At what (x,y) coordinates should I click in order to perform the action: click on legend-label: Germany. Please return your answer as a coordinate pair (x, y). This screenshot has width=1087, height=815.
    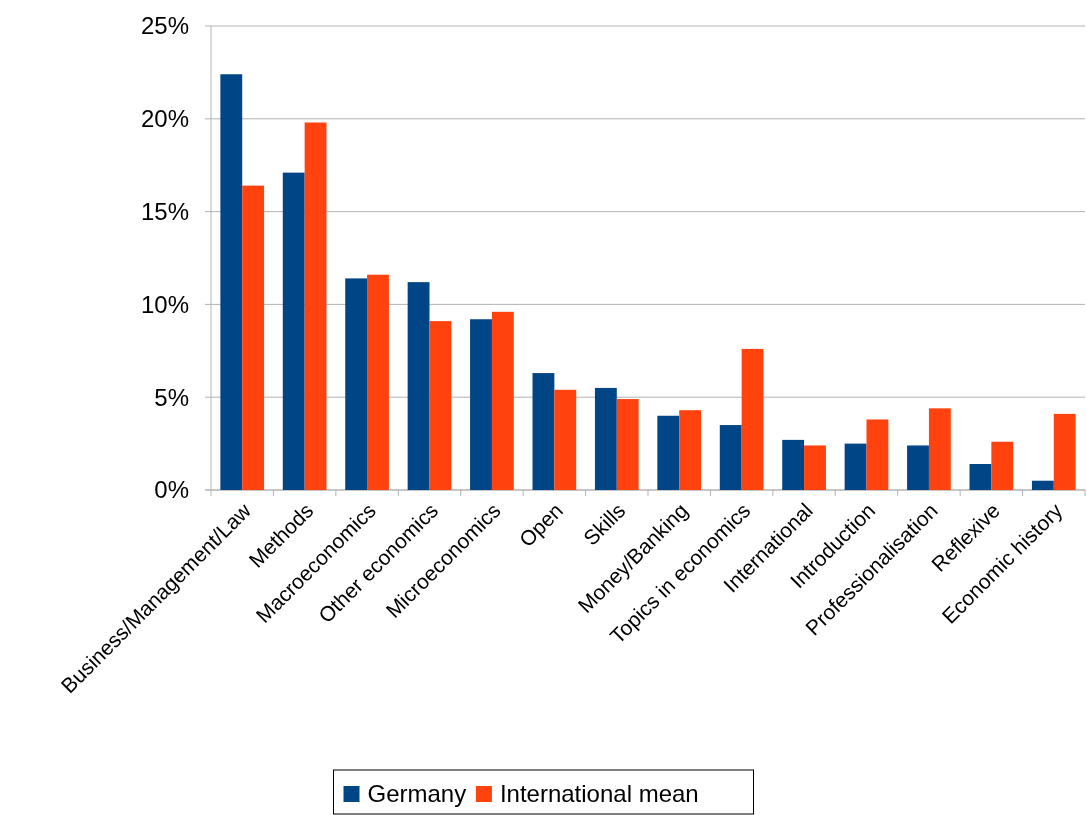
    Looking at the image, I should click on (417, 794).